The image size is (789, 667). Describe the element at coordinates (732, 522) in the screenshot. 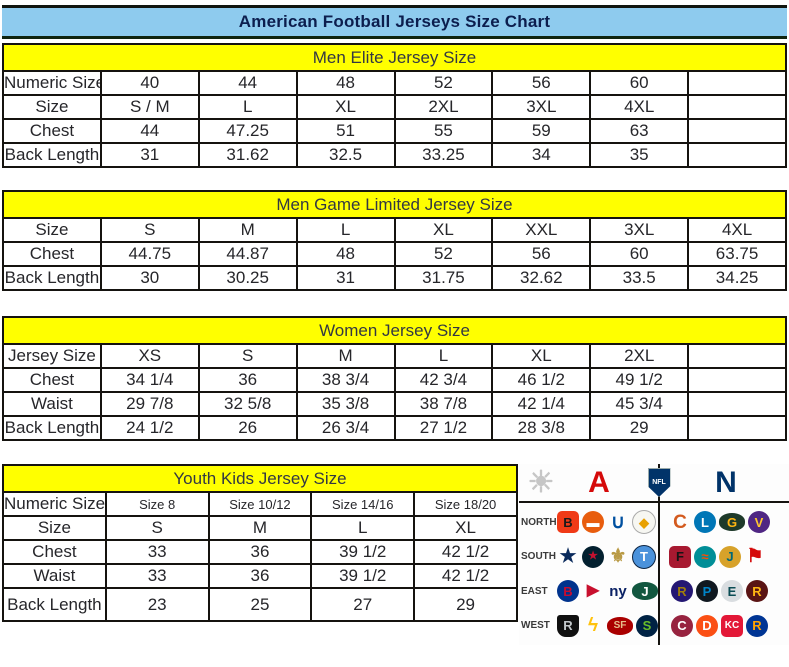

I see `team-logo-packers: G` at that location.